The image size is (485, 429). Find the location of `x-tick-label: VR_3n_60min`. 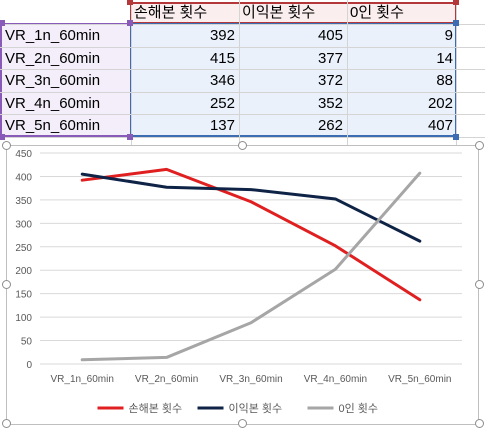

x-tick-label: VR_3n_60min is located at coordinates (250, 379).